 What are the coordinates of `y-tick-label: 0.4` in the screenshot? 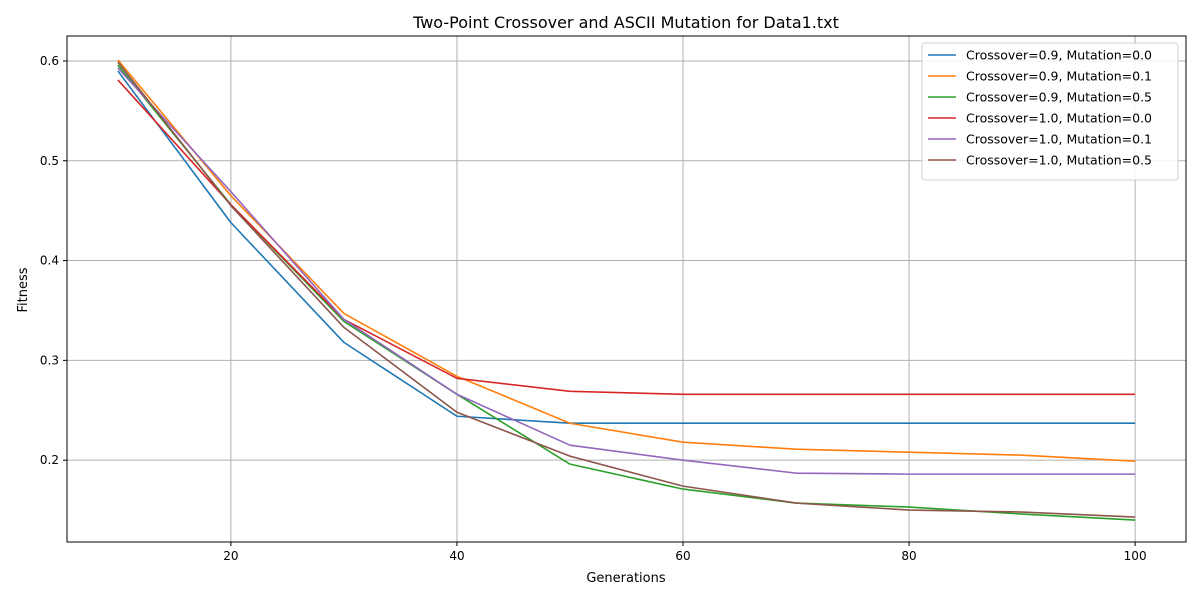 It's located at (49, 261).